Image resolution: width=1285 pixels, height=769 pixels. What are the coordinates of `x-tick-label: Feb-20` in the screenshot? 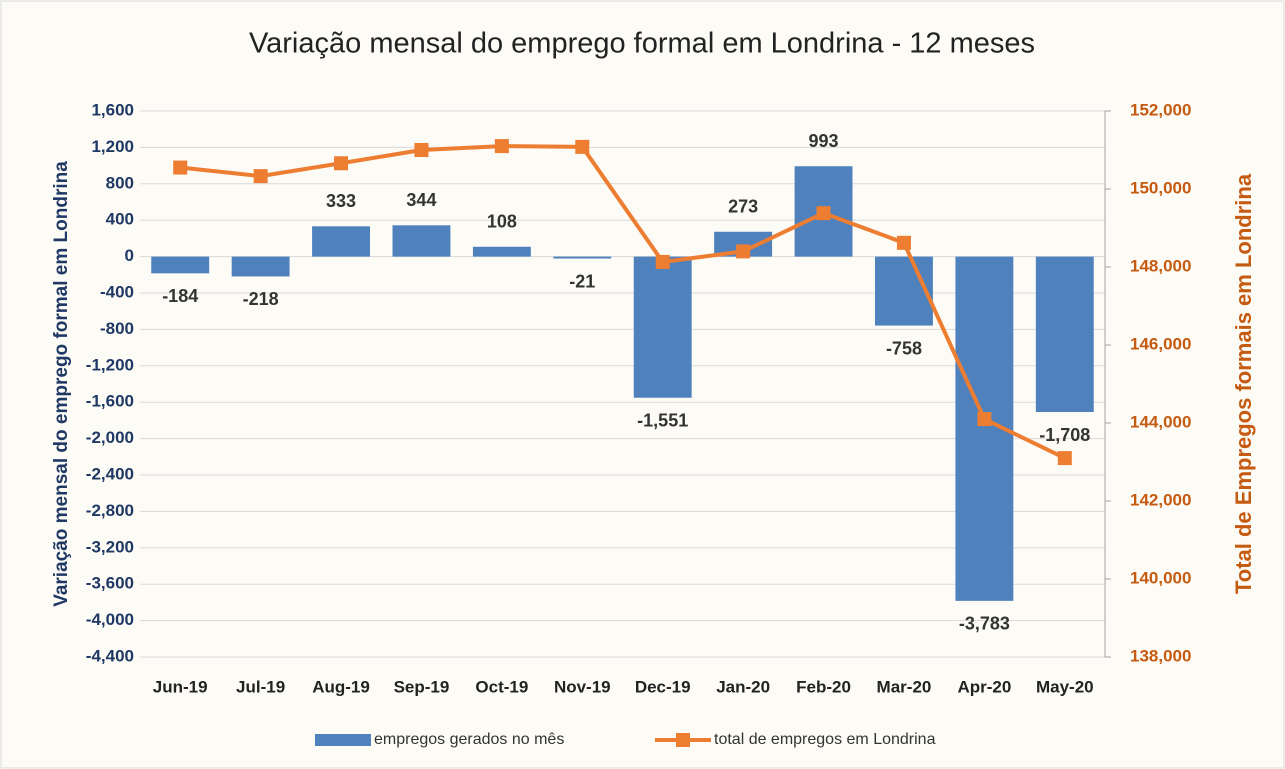 It's located at (823, 686).